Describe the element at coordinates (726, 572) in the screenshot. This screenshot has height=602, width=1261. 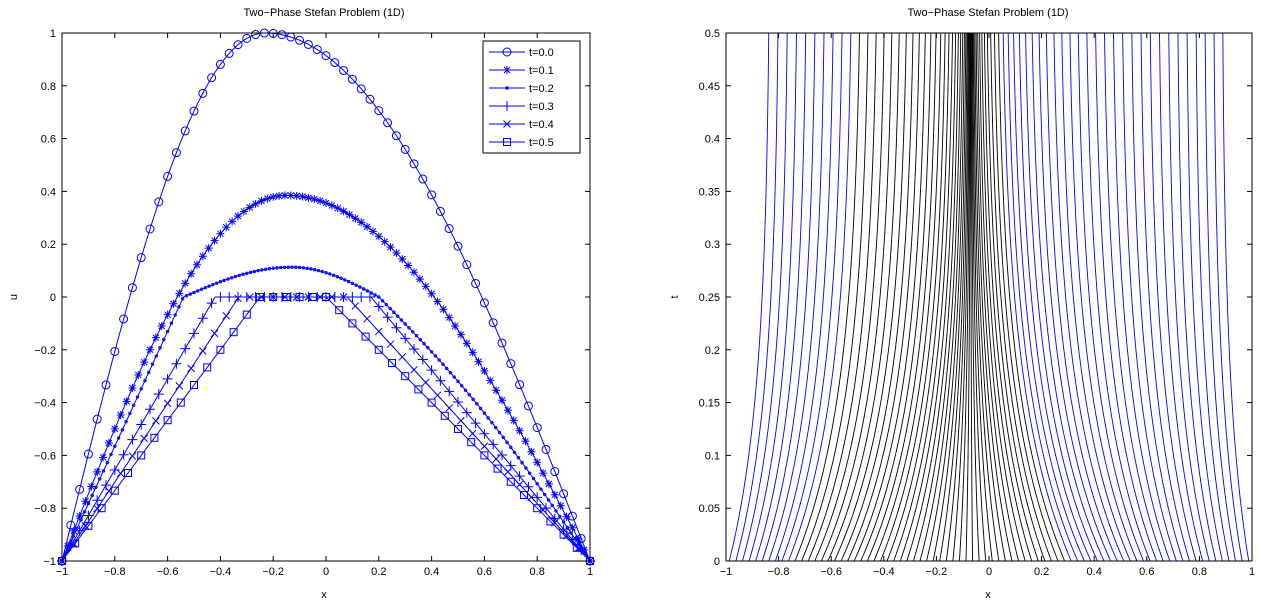
I see `x-tick-label: −1` at that location.